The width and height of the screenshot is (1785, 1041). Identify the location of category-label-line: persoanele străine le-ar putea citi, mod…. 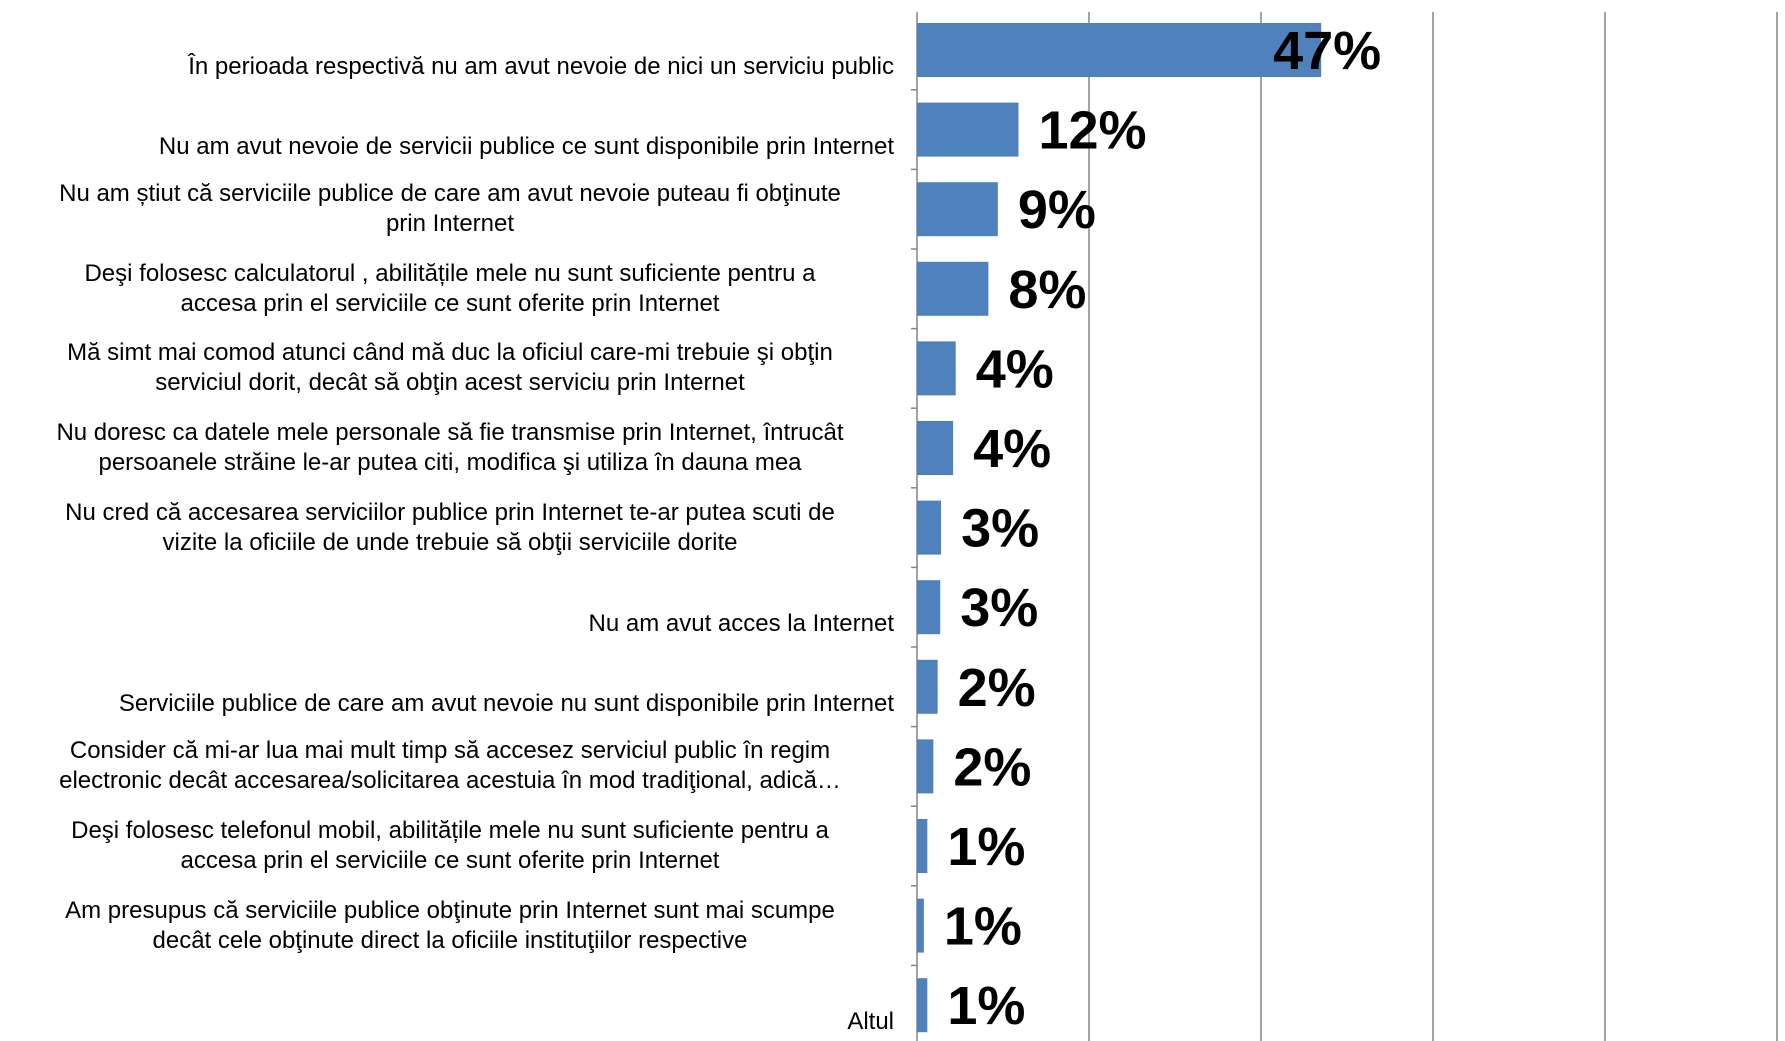
(450, 462).